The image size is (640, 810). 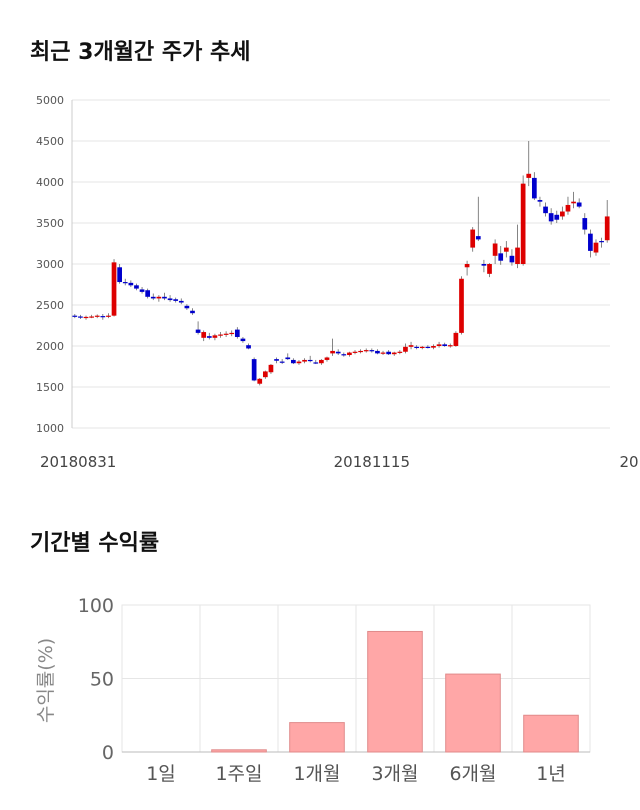 What do you see at coordinates (372, 462) in the screenshot?
I see `x-tick-label: 20181115` at bounding box center [372, 462].